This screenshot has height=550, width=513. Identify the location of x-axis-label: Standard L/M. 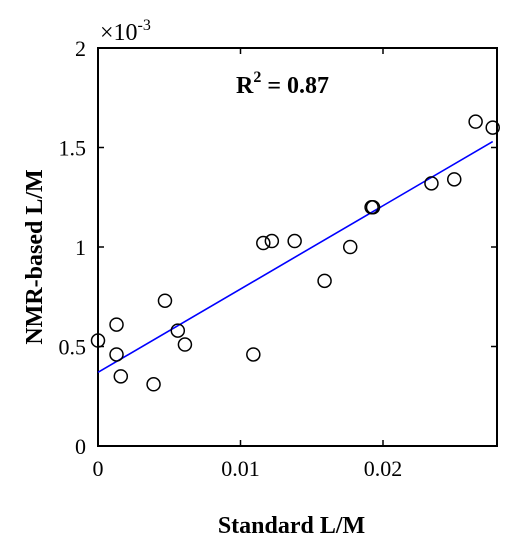
(291, 526).